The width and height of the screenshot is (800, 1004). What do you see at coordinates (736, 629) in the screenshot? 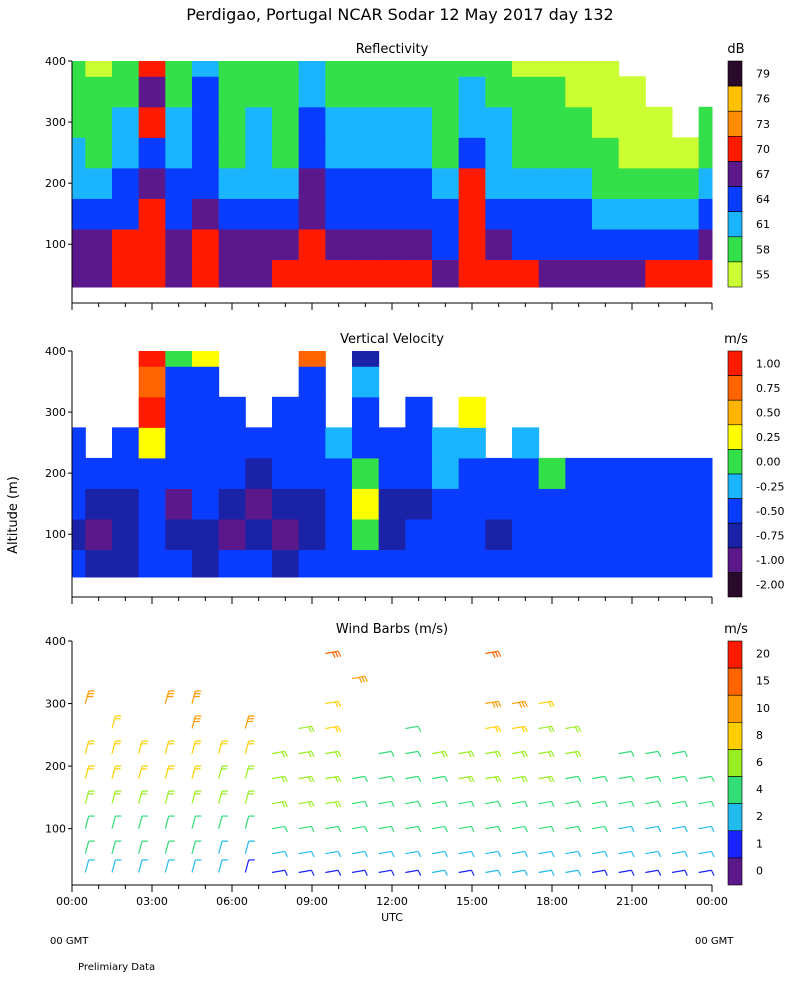
I see `wind-barbs-colorbar-unit: m/s` at bounding box center [736, 629].